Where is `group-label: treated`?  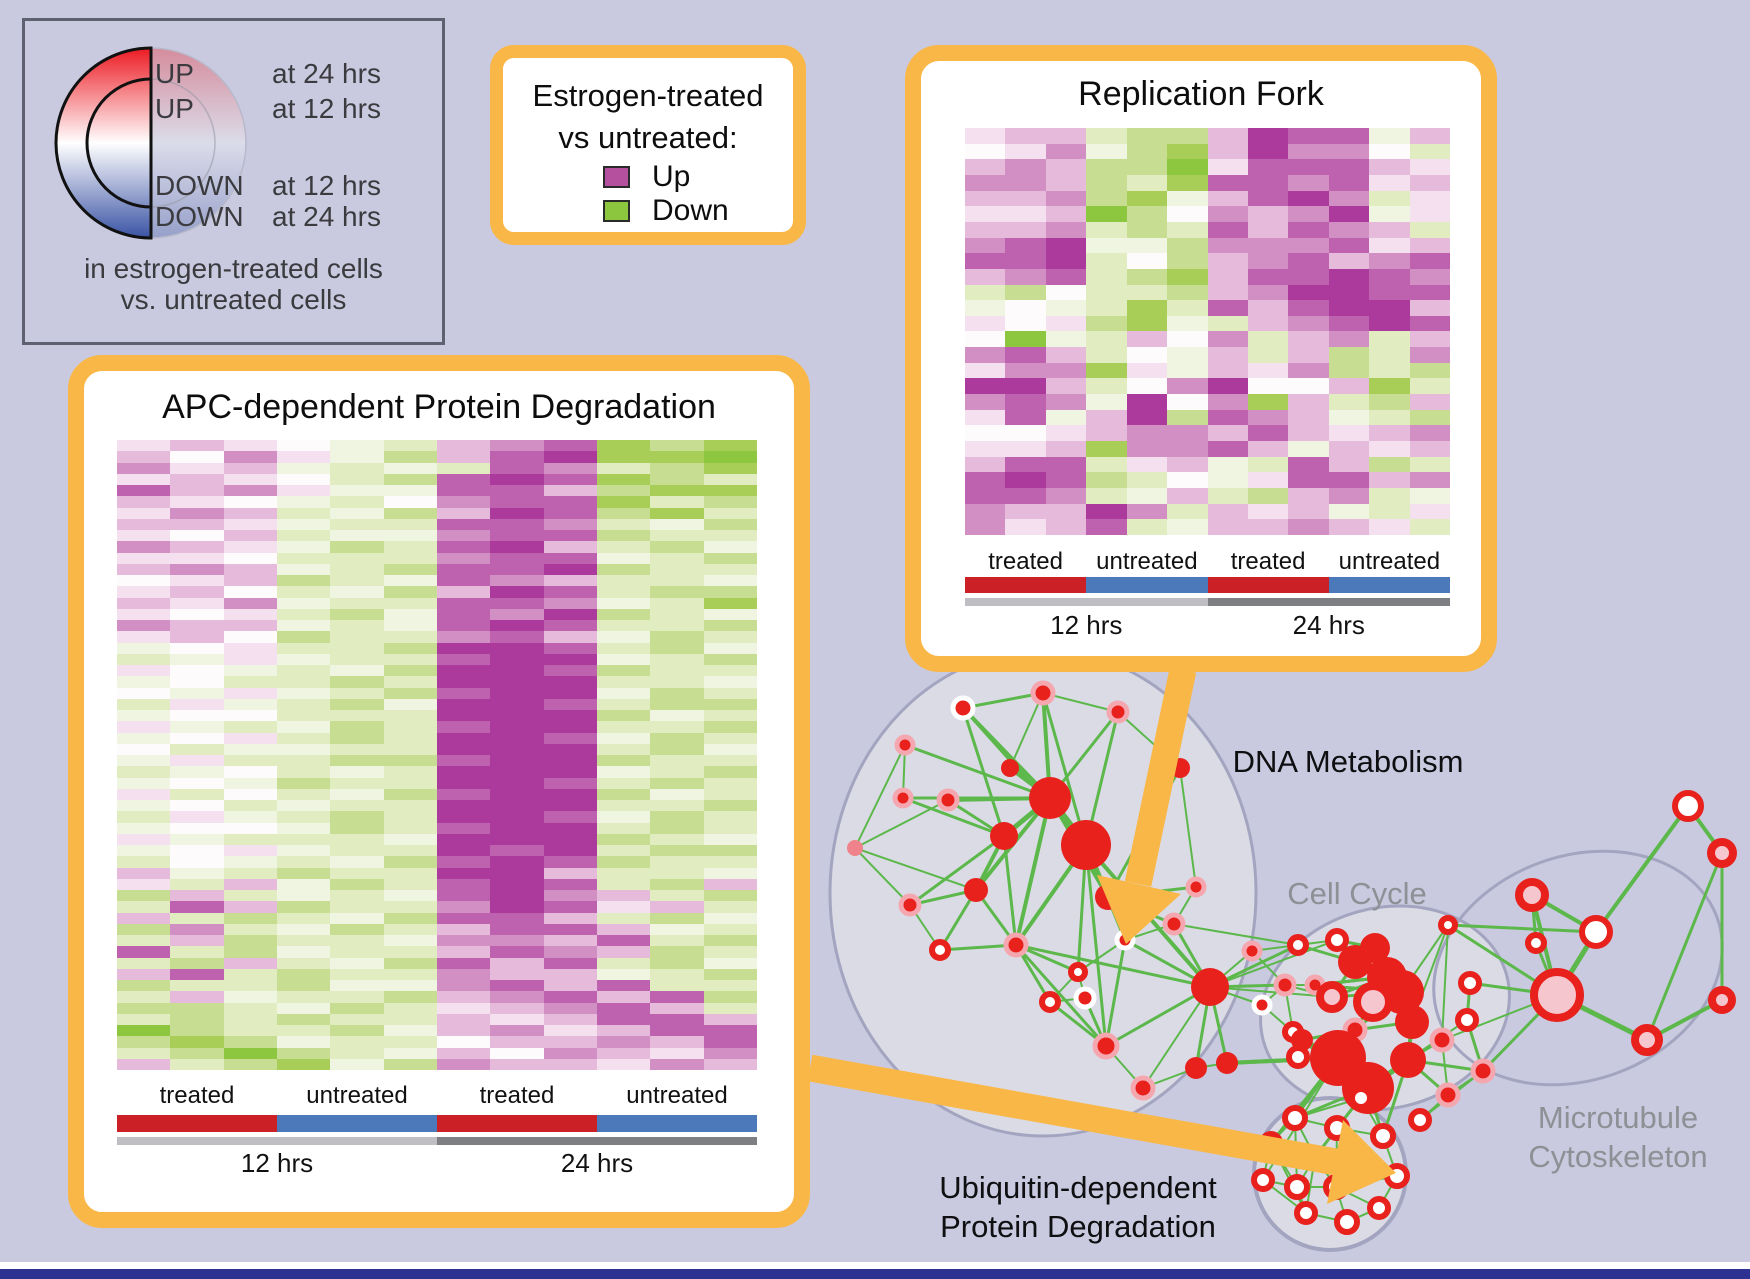
group-label: treated is located at coordinates (1268, 561).